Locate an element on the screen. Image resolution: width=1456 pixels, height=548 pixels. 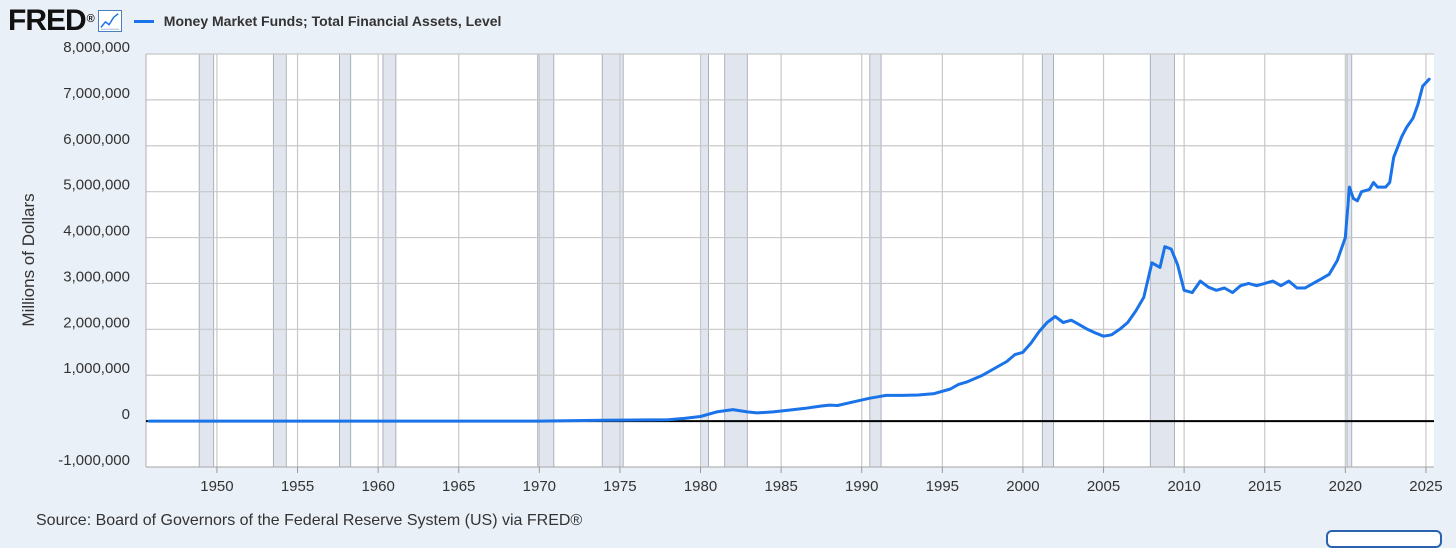
fred-logo: FRED® is located at coordinates (51, 20).